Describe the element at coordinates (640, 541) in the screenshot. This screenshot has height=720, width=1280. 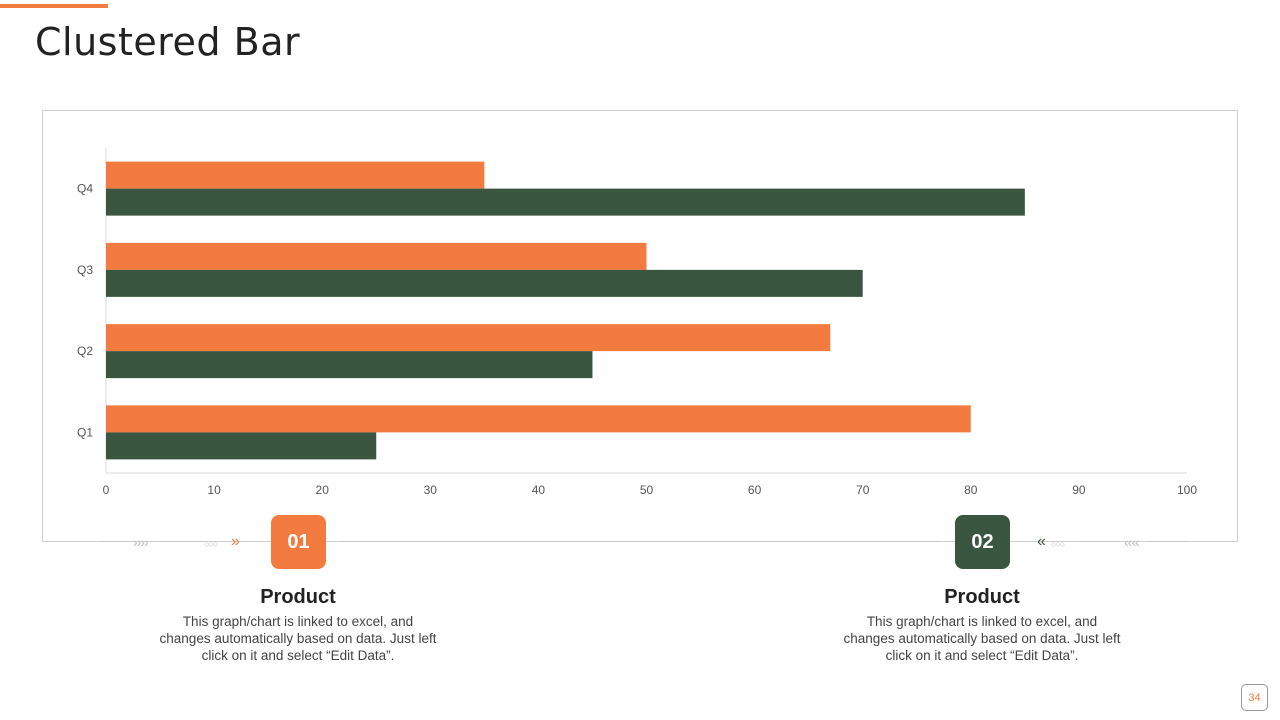
I see `center-connector-line` at that location.